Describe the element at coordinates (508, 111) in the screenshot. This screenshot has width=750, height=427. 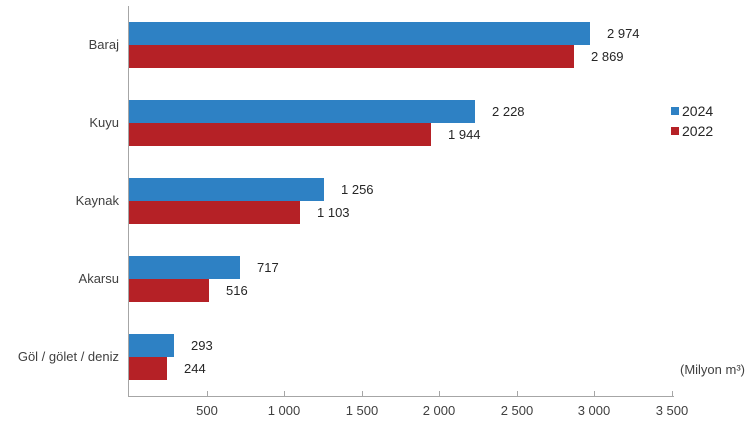
I see `value-label-2024: 2 228` at that location.